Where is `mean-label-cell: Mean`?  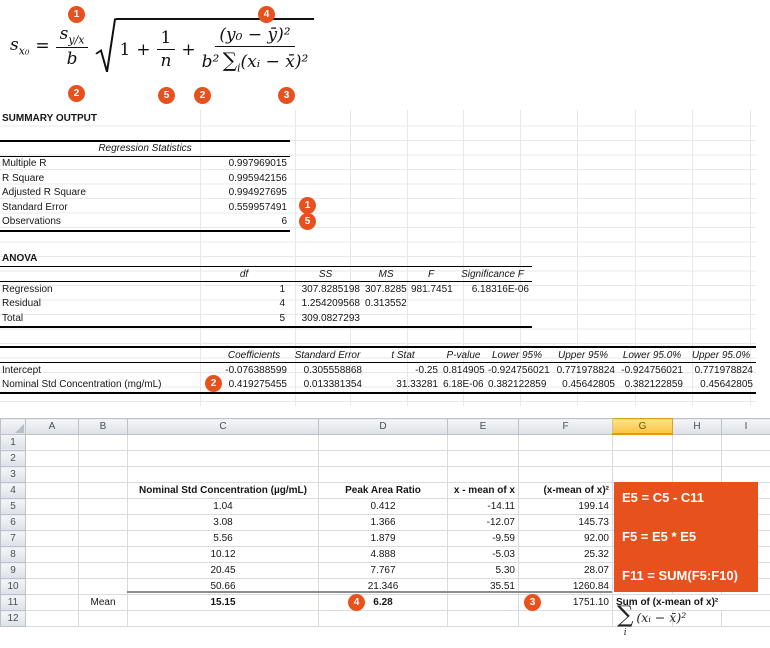 mean-label-cell: Mean is located at coordinates (103, 602).